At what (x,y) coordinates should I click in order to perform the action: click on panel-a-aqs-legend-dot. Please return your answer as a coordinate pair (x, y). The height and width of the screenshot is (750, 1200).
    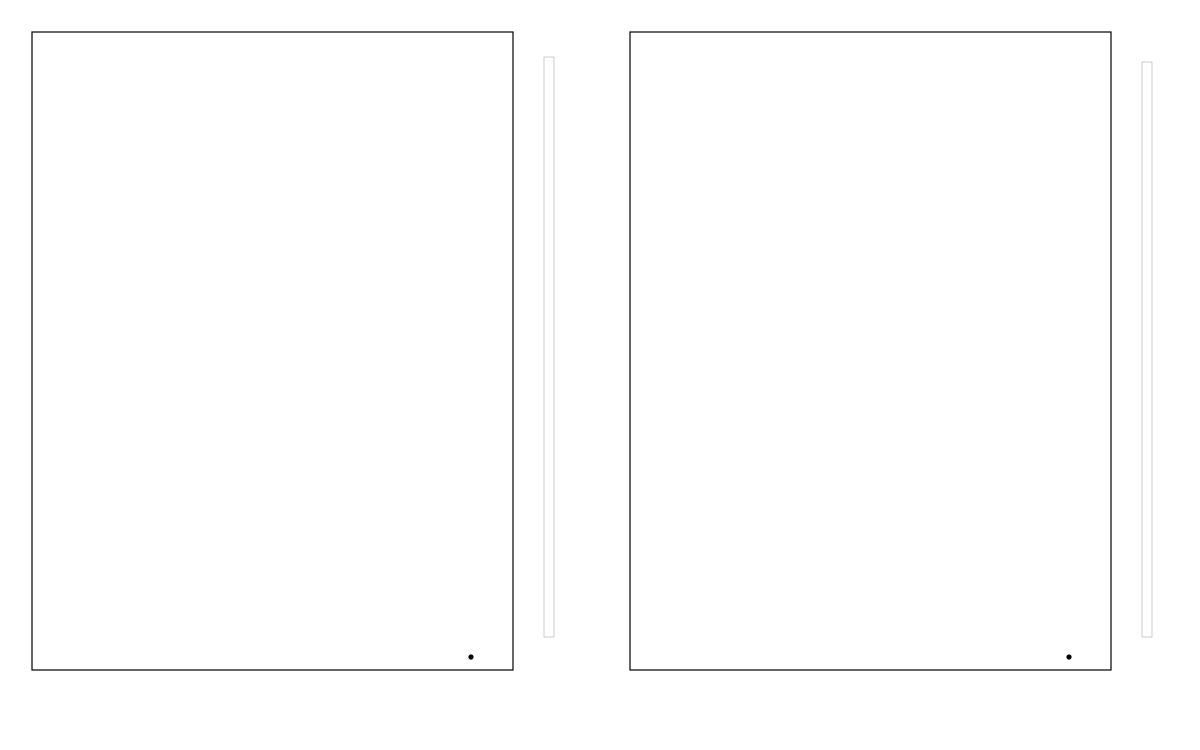
    Looking at the image, I should click on (471, 657).